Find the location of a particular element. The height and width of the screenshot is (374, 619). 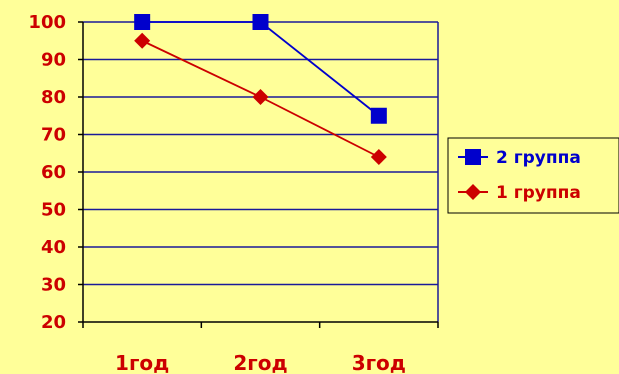

series-1-группа is located at coordinates (260, 98).